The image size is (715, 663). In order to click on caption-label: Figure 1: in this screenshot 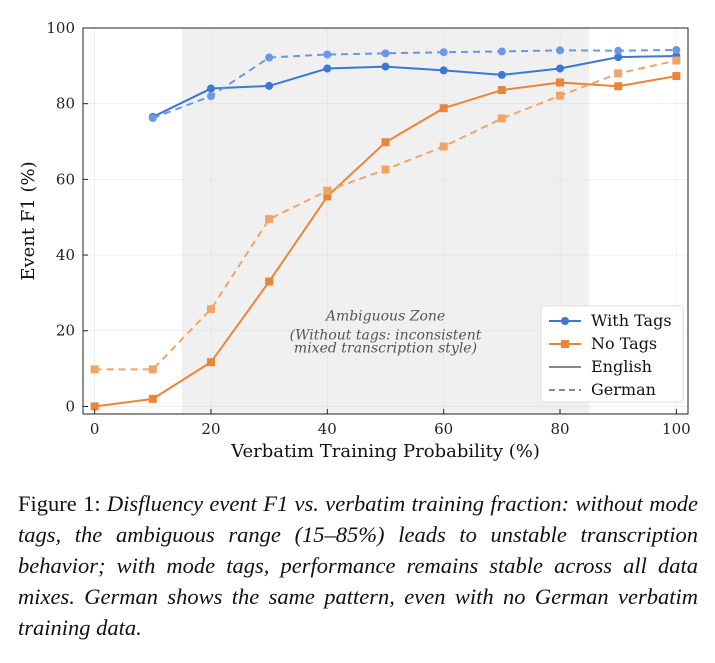, I will do `click(62, 503)`.